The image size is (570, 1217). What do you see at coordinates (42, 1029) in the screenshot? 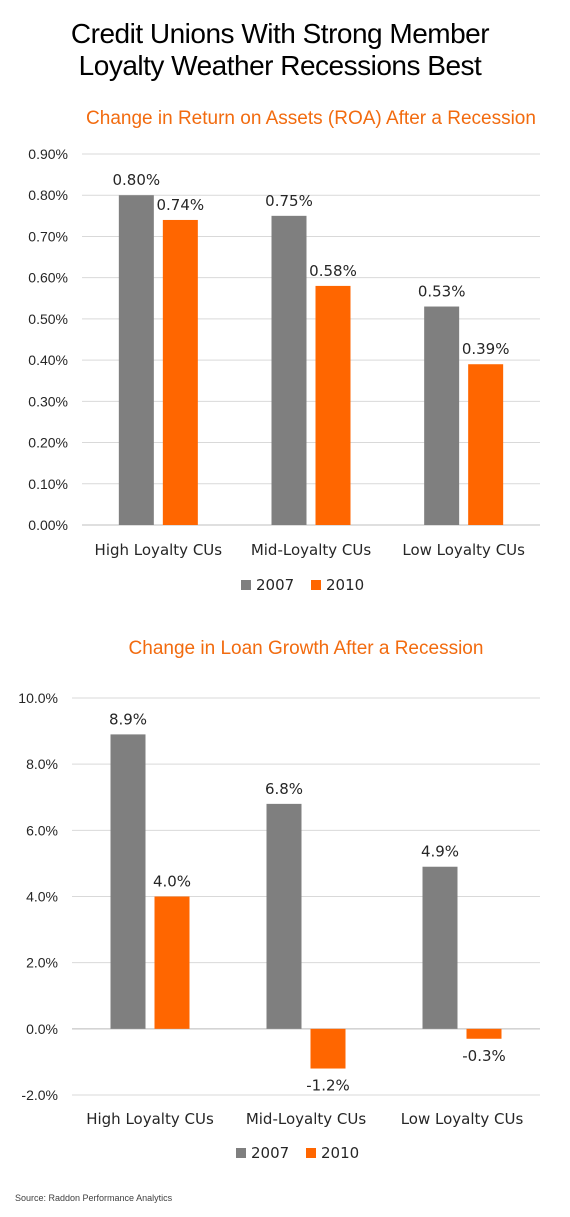
I see `y-tick-label: 0.0%` at bounding box center [42, 1029].